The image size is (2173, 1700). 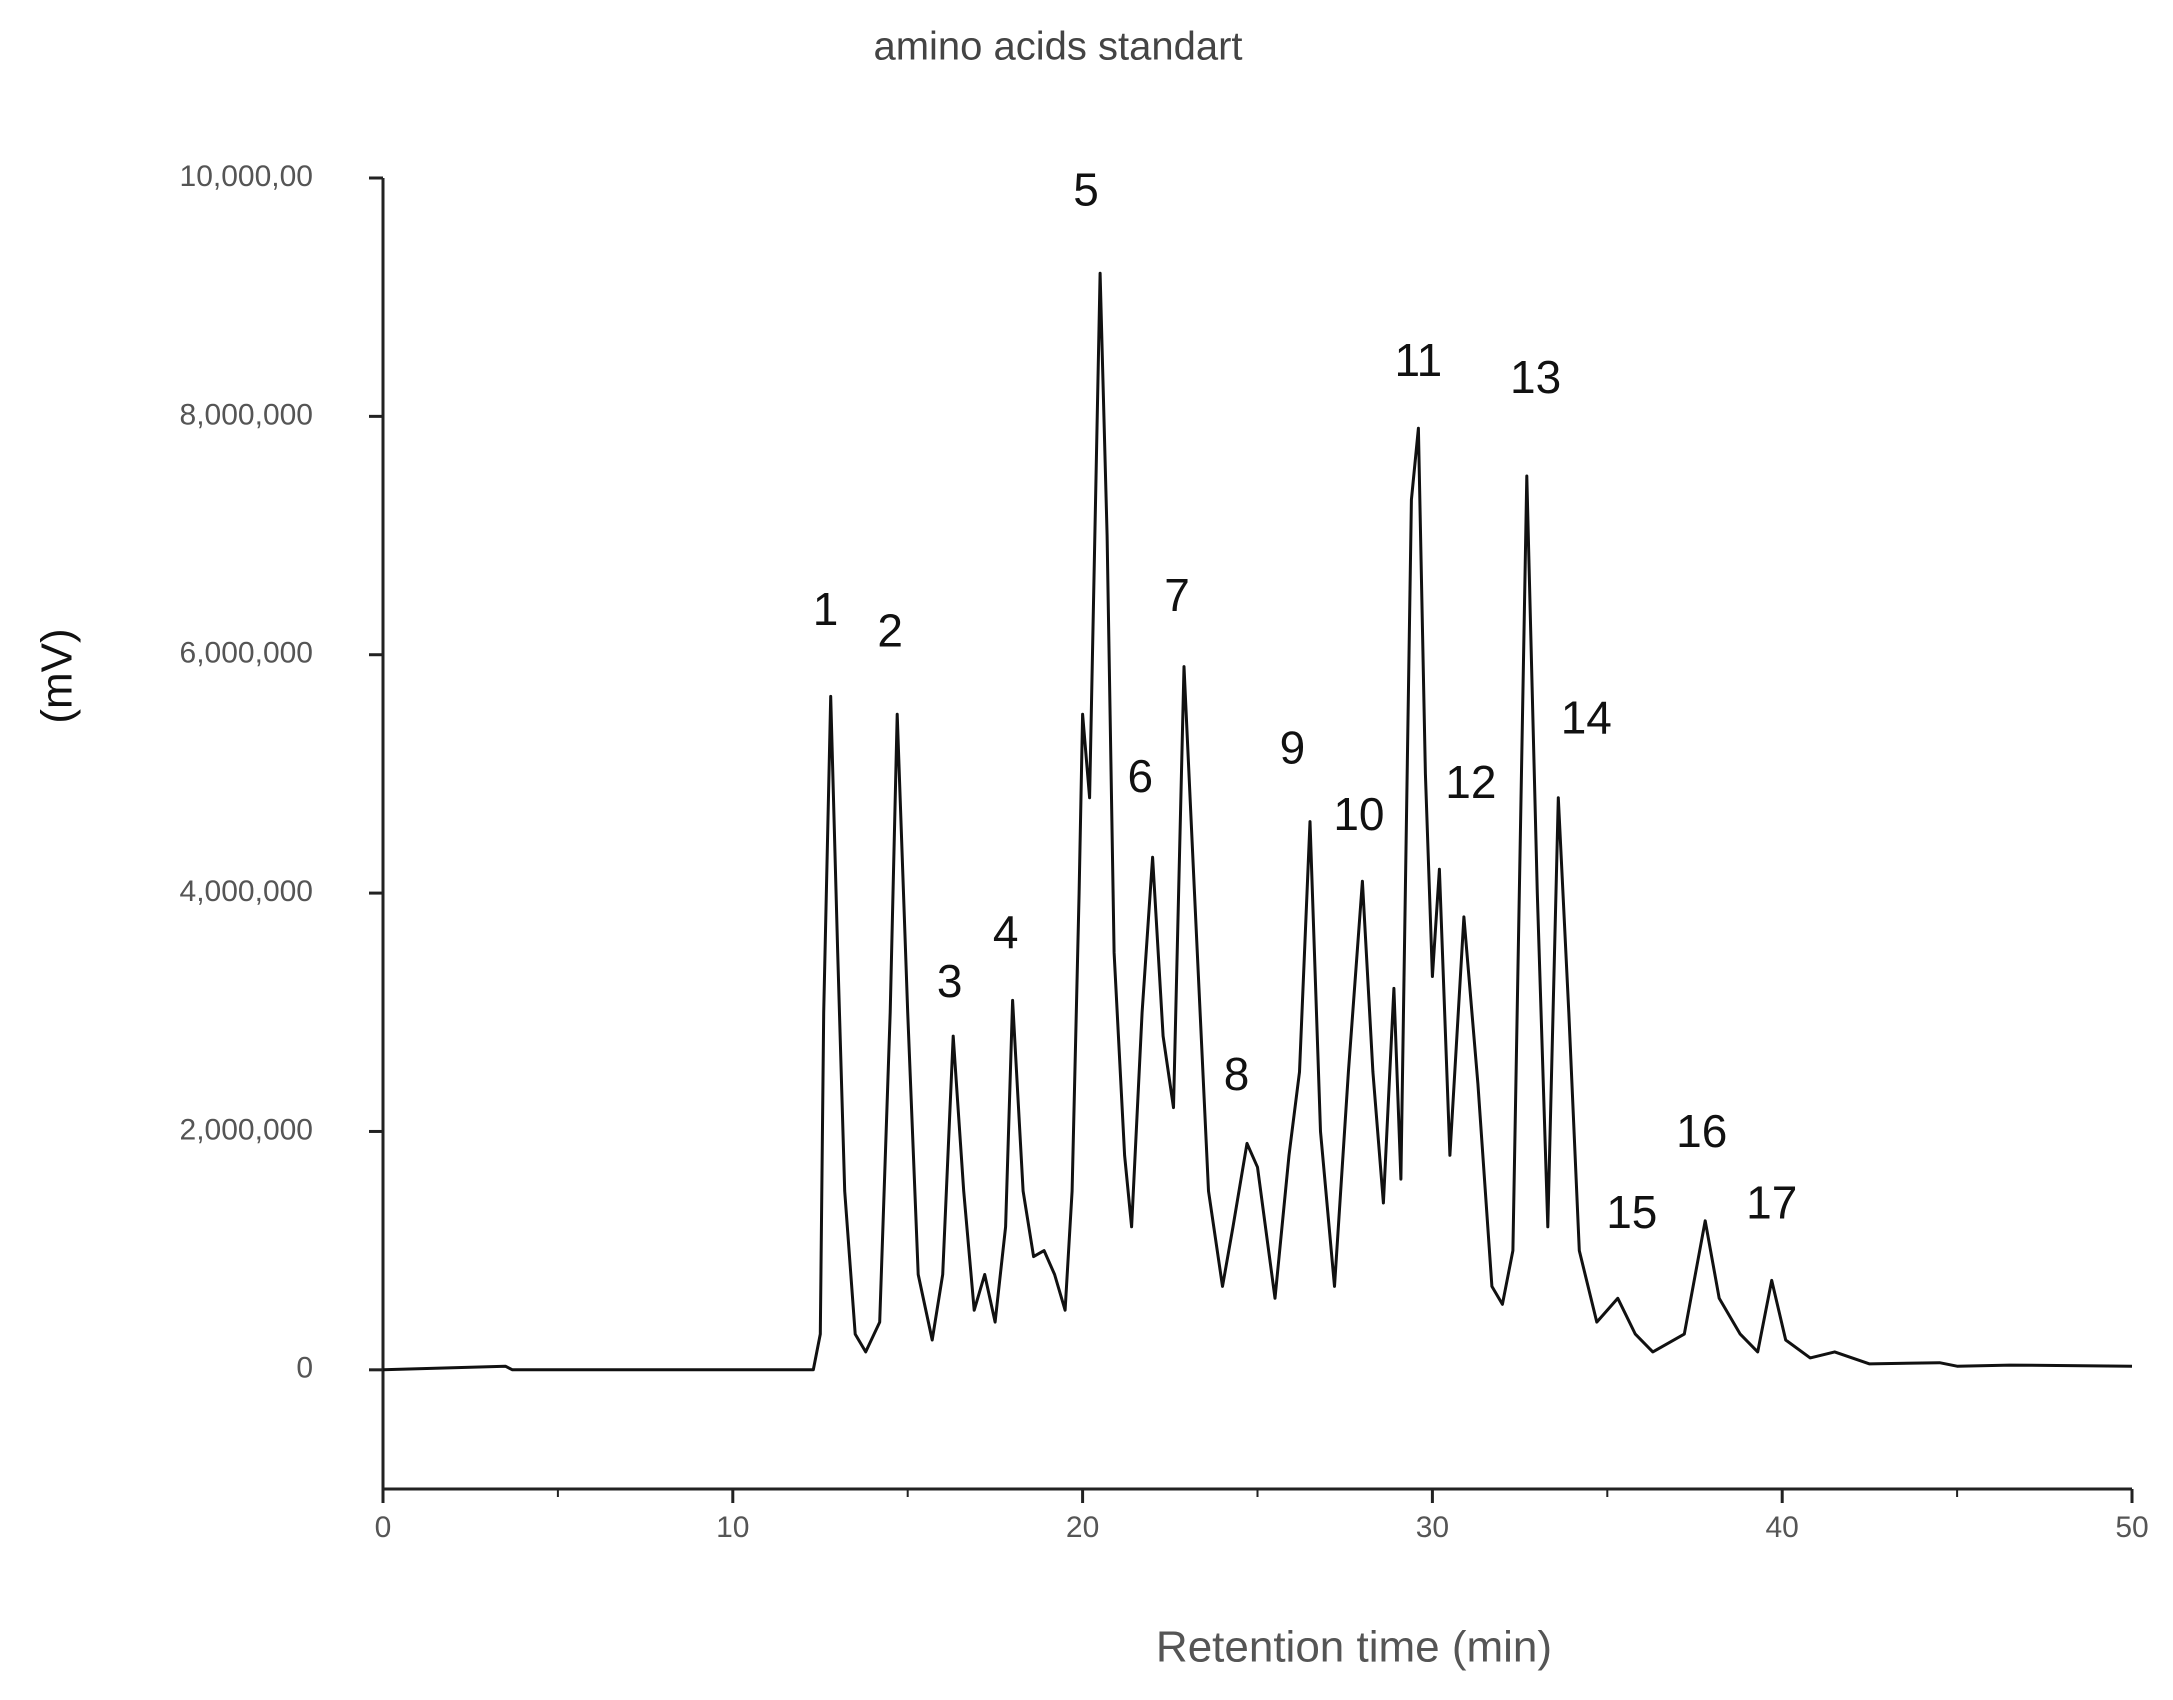 What do you see at coordinates (1419, 360) in the screenshot?
I see `peak-label: 11` at bounding box center [1419, 360].